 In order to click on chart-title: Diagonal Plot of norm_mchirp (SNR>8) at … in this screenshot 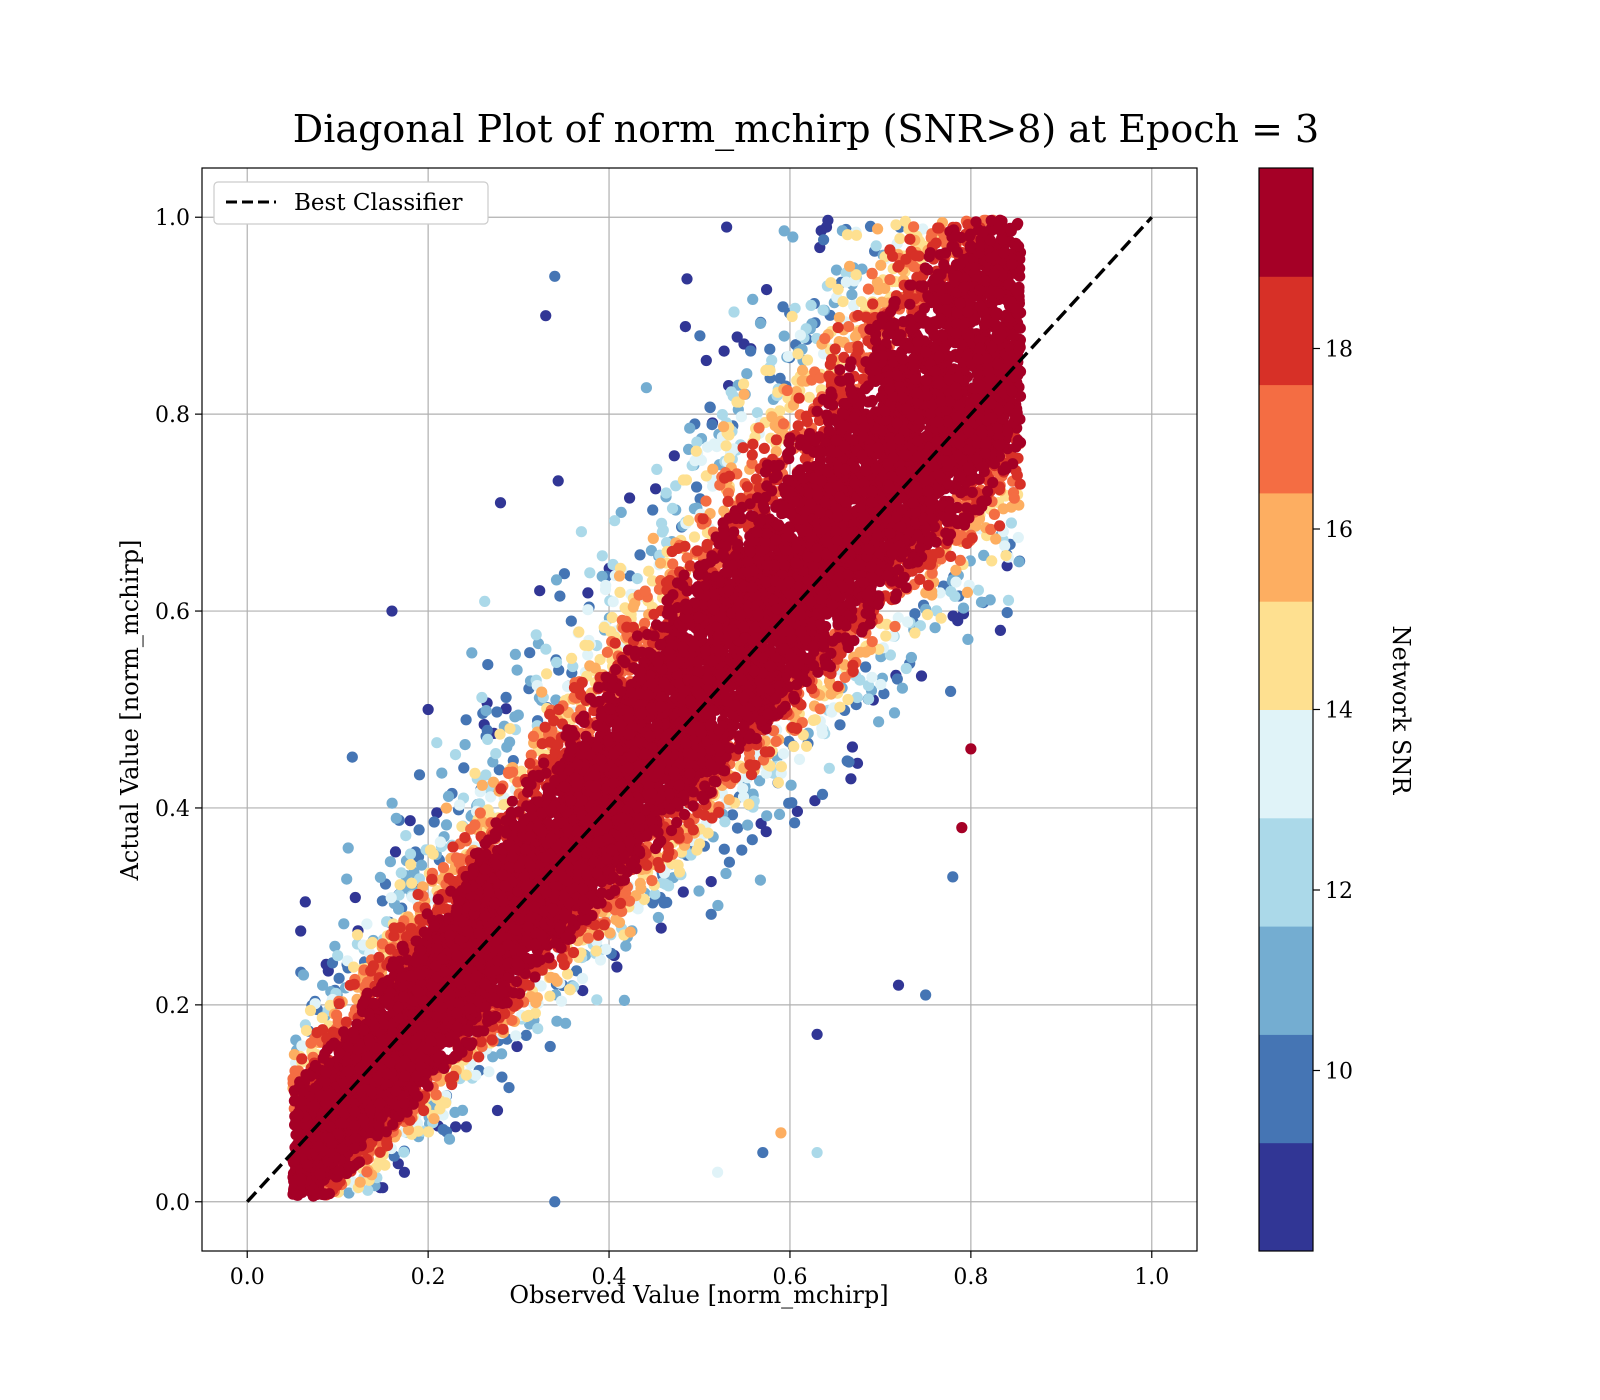, I will do `click(806, 129)`.